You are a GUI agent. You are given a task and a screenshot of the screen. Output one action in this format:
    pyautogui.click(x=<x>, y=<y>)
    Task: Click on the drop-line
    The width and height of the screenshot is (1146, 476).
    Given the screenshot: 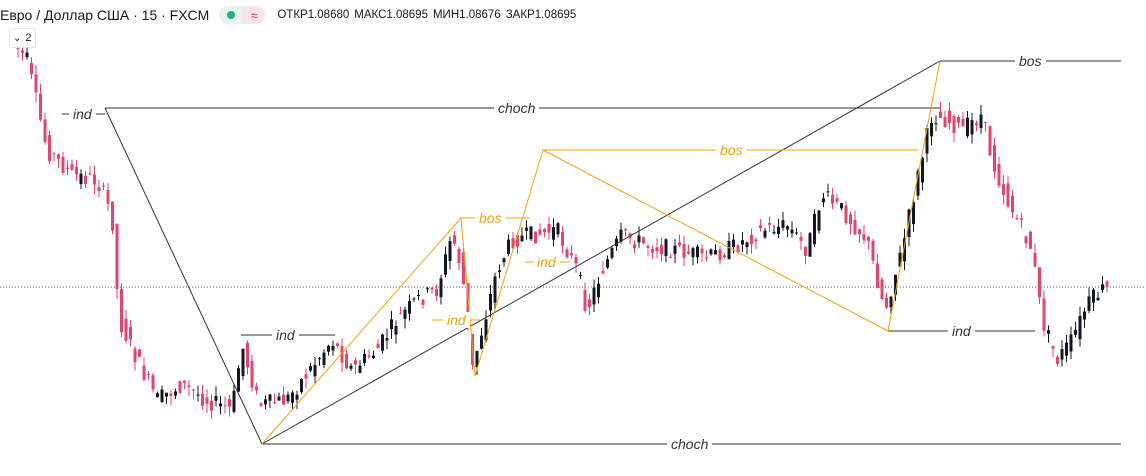 What is the action you would take?
    pyautogui.click(x=183, y=276)
    